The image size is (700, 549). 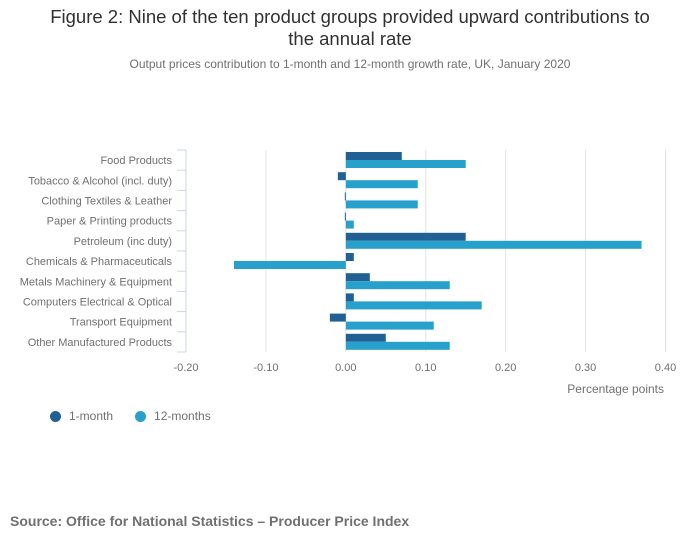 I want to click on x-axis: -0.20 -0.10 0.00 0.10 0.20 0.30 0.40, so click(x=424, y=368).